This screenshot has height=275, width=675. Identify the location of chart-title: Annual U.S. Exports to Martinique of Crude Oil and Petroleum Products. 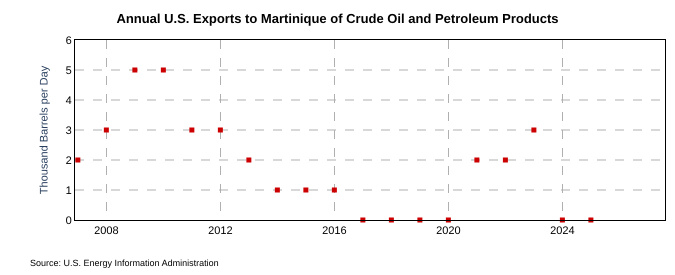
(337, 18).